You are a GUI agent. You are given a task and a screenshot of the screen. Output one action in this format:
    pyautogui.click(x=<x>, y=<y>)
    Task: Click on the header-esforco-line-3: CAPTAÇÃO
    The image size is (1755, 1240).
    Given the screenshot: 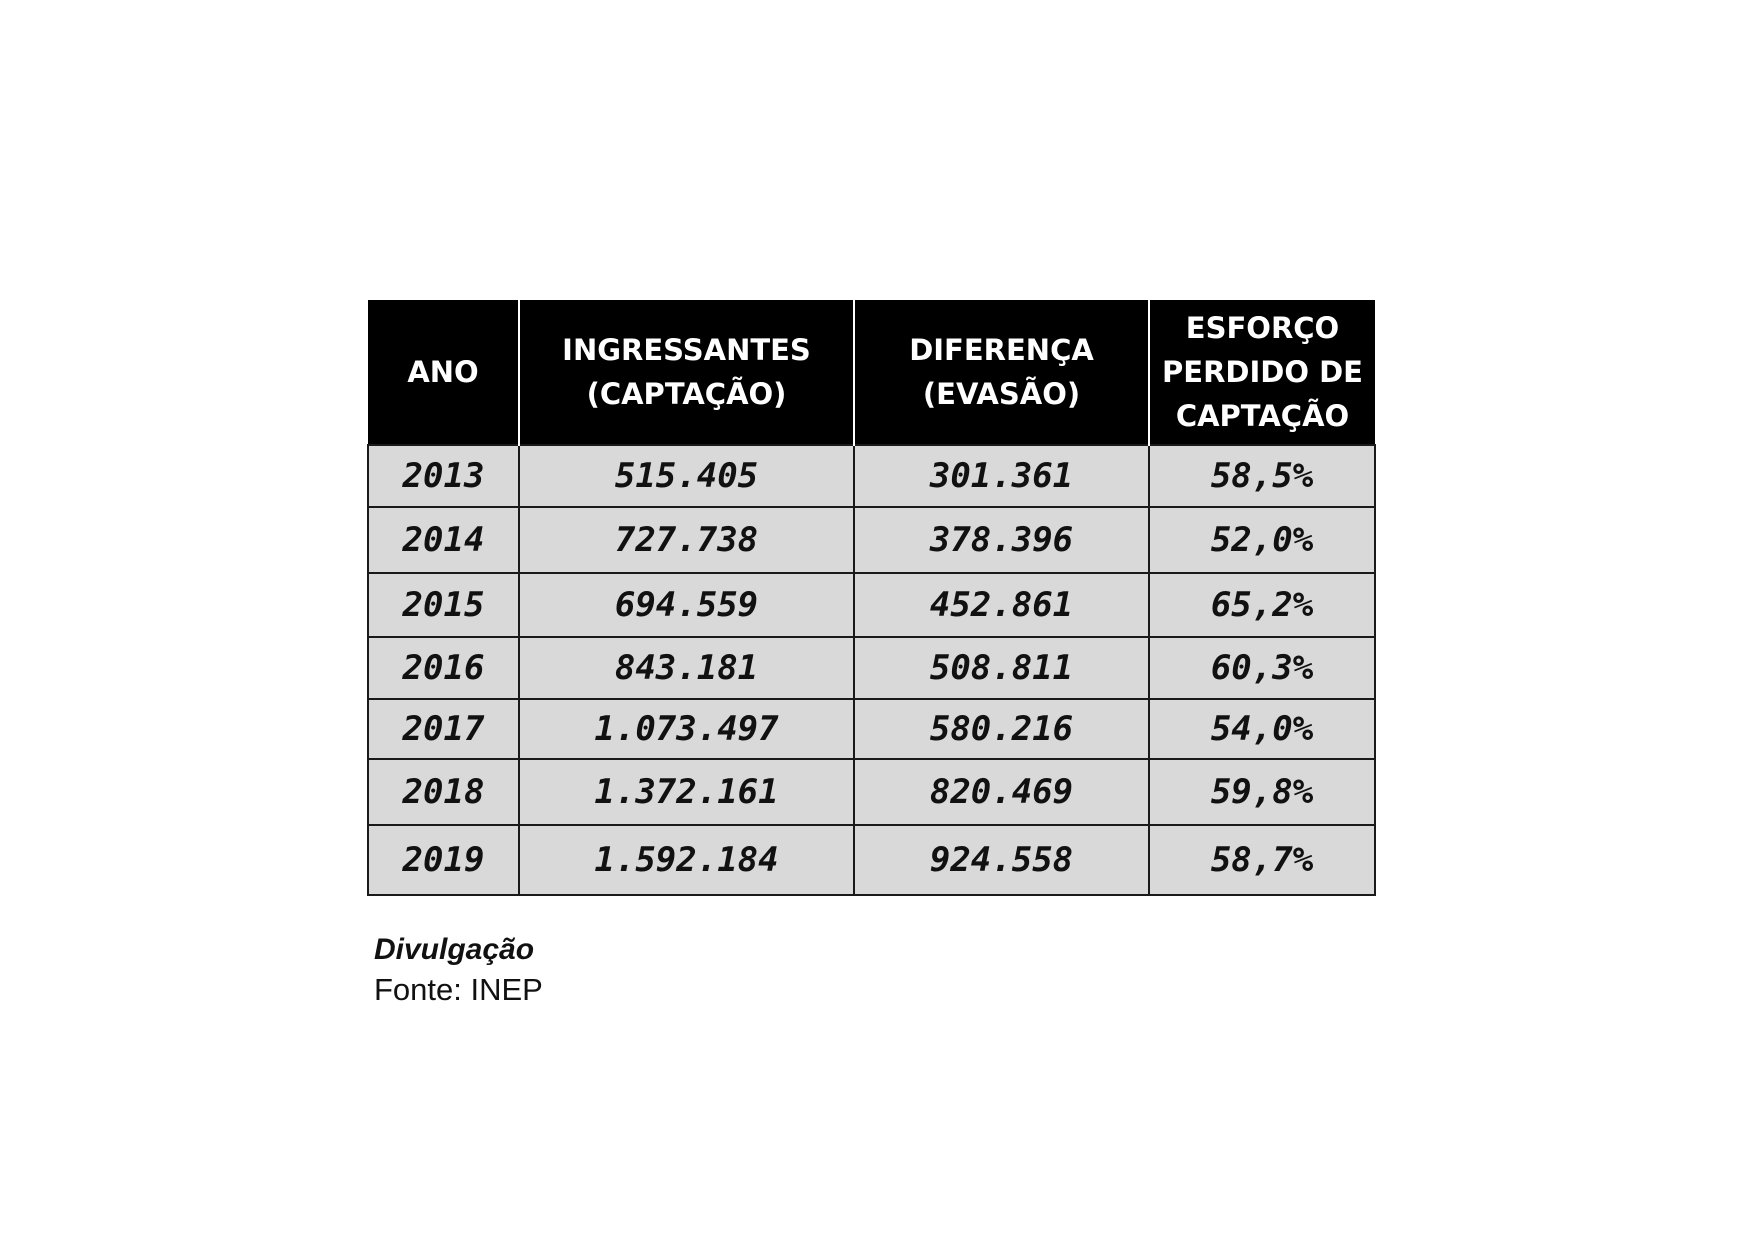 What is the action you would take?
    pyautogui.click(x=1262, y=416)
    